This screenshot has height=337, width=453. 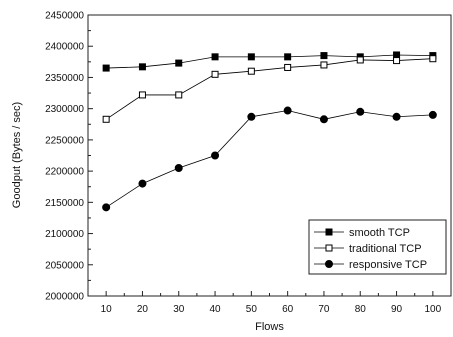 I want to click on legend-label-2: responsive TCP, so click(x=388, y=265).